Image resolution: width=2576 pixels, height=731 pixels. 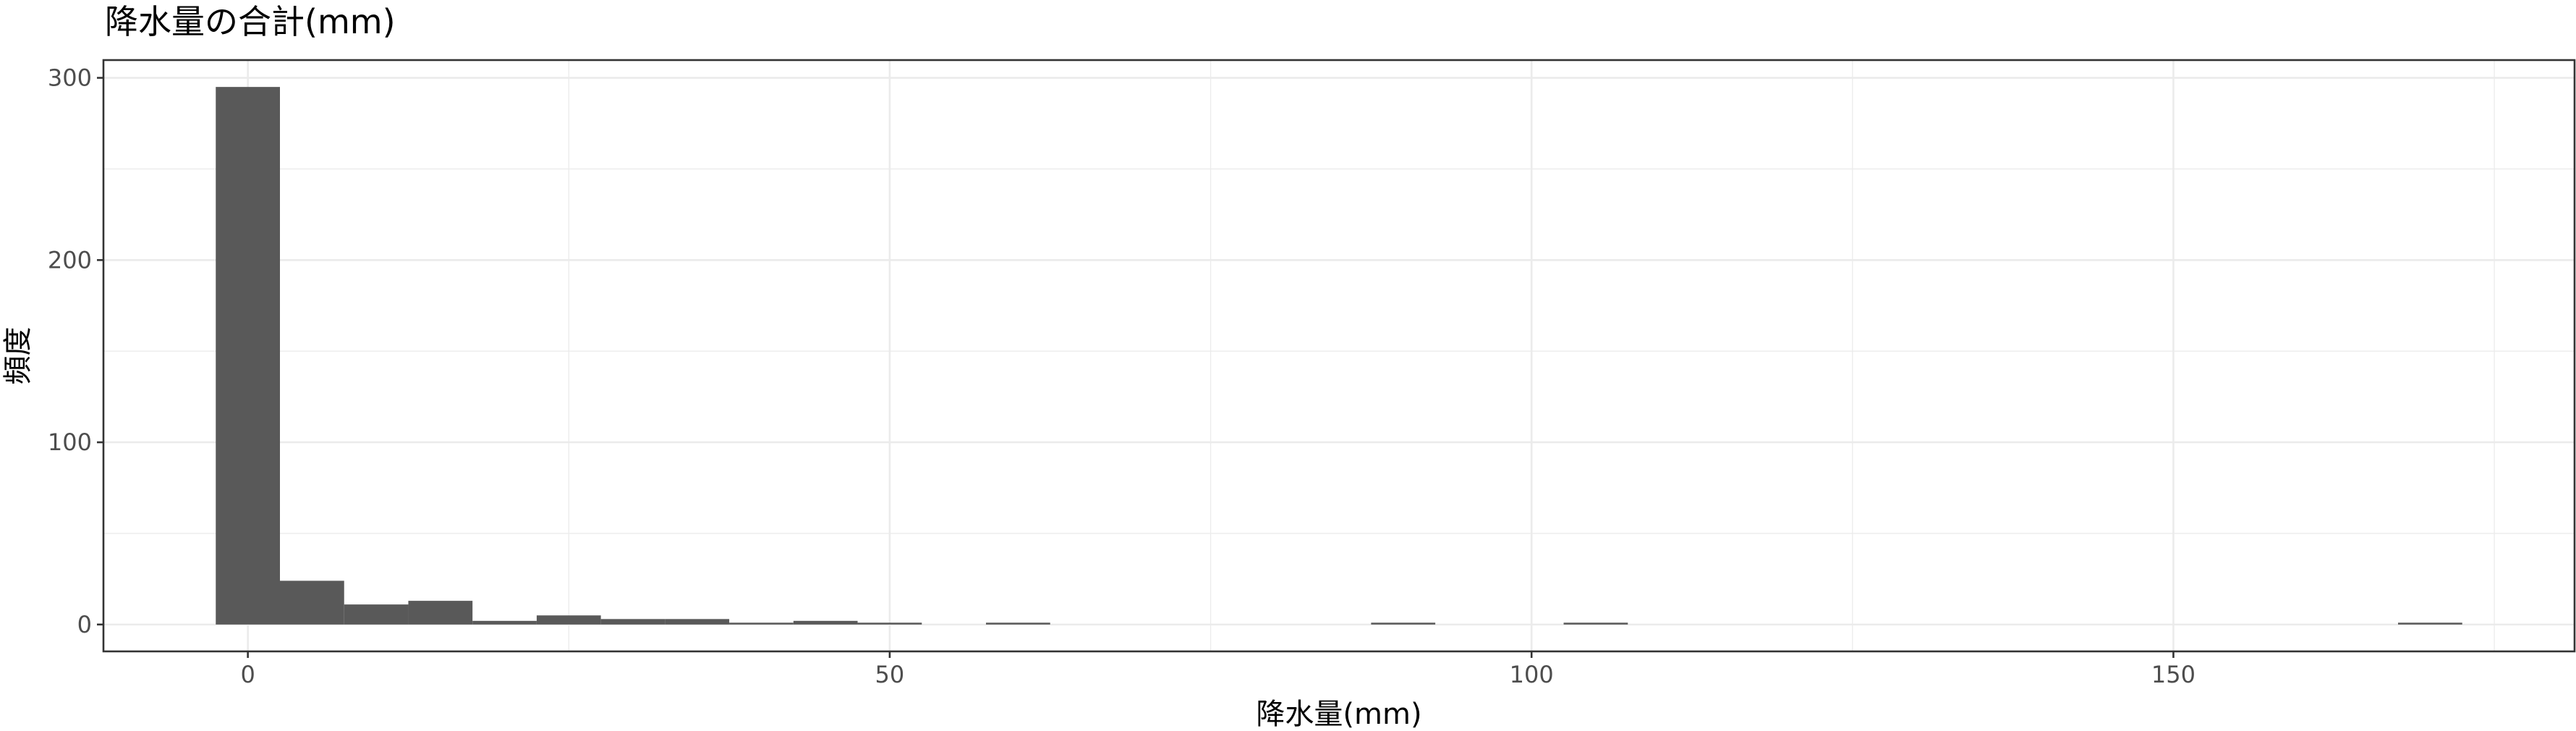 What do you see at coordinates (70, 442) in the screenshot?
I see `y-tick-label: 100` at bounding box center [70, 442].